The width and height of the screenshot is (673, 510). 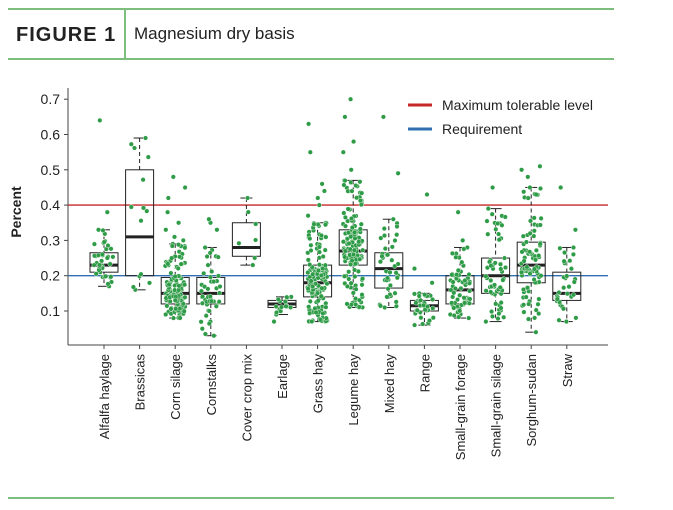 What do you see at coordinates (500, 117) in the screenshot?
I see `legend: Maximum tolerable level Requirement` at bounding box center [500, 117].